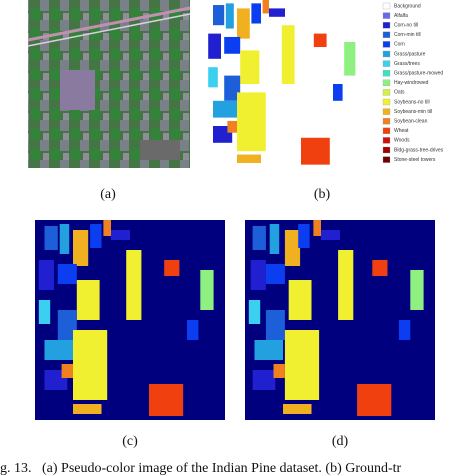 The width and height of the screenshot is (474, 476). Describe the element at coordinates (399, 45) in the screenshot. I see `legend-label: Corn` at that location.